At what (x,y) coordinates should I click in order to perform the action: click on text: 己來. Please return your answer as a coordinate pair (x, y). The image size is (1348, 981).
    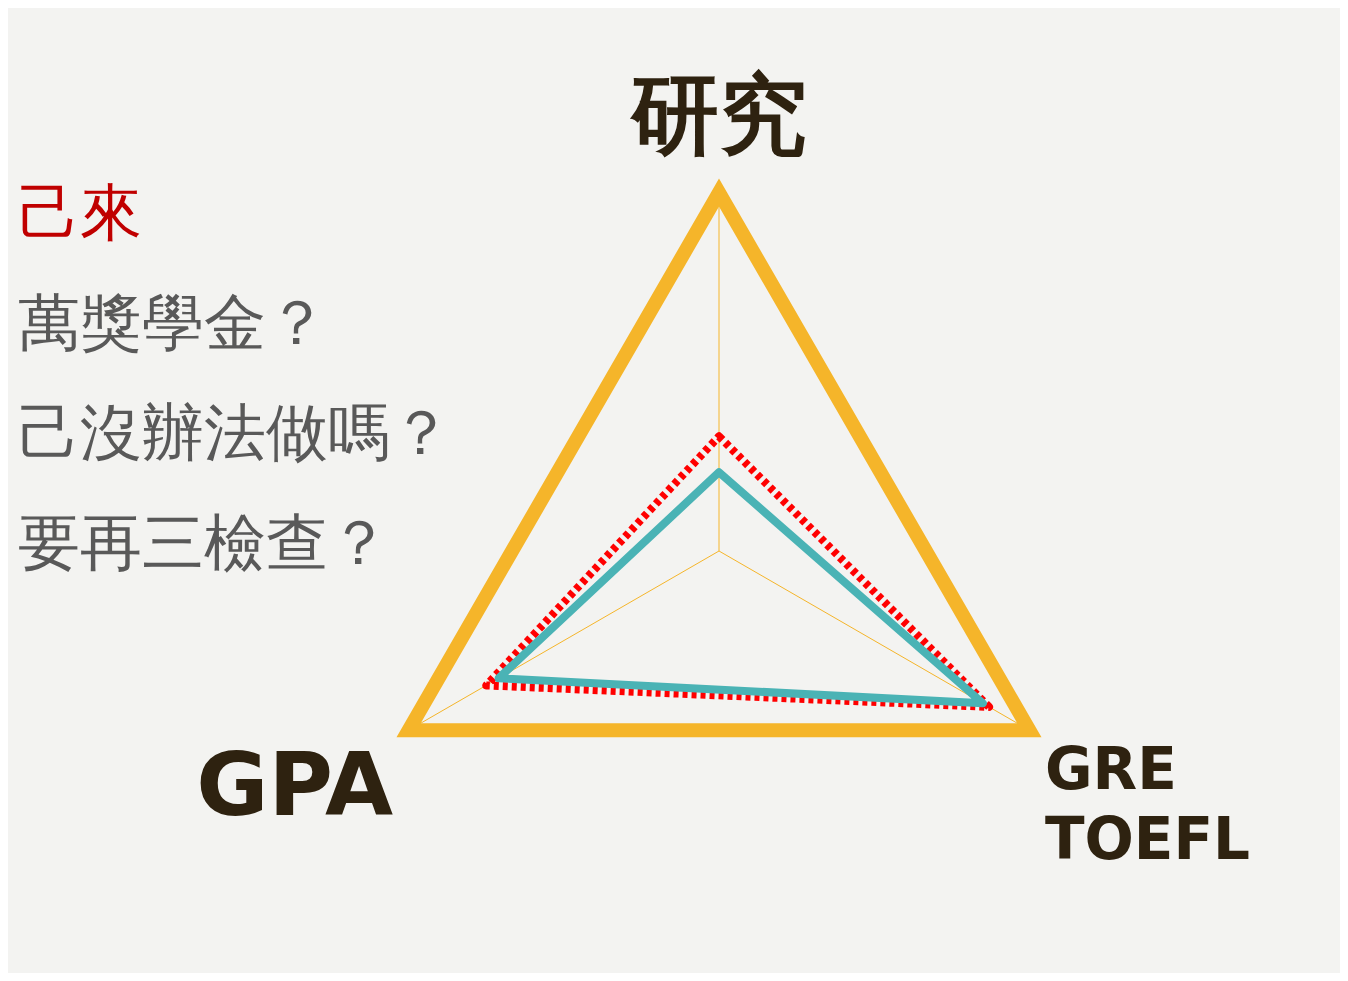
    Looking at the image, I should click on (80, 213).